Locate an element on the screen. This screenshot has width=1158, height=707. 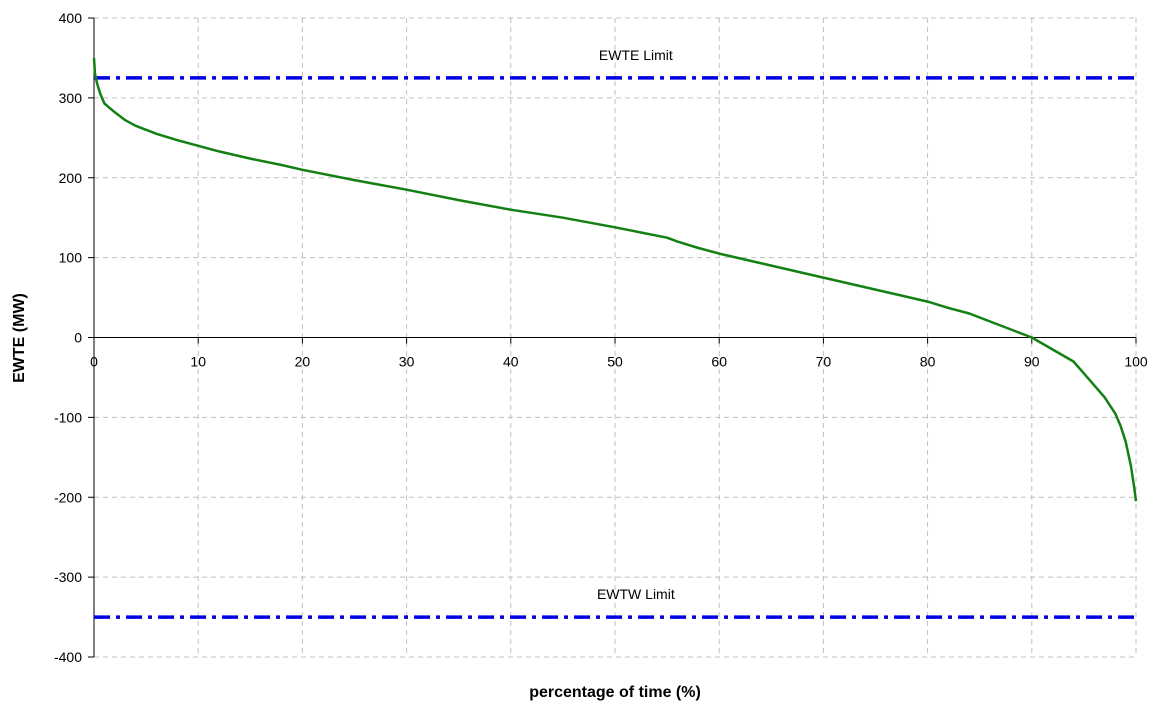
x-tick-label: 40 is located at coordinates (511, 362).